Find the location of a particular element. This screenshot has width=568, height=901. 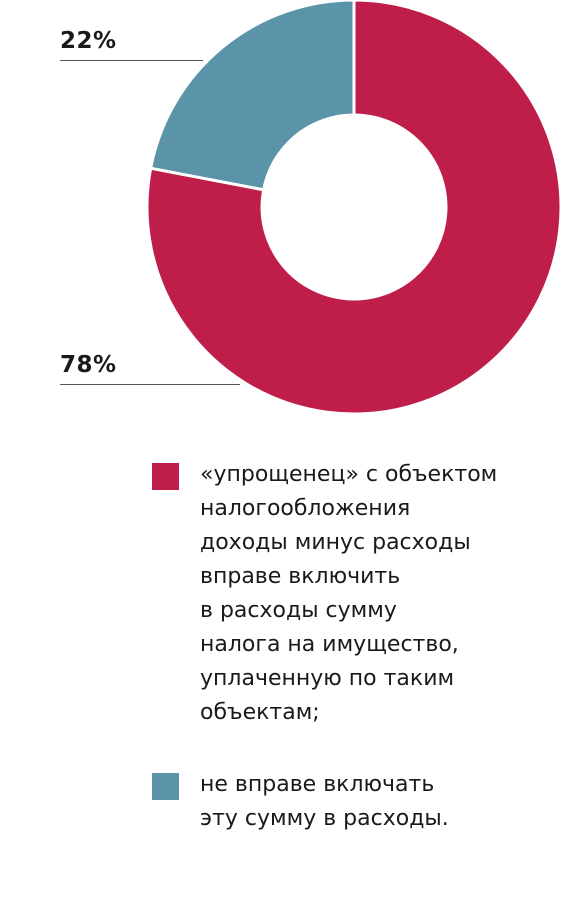

data-label-78: 78% is located at coordinates (88, 365).